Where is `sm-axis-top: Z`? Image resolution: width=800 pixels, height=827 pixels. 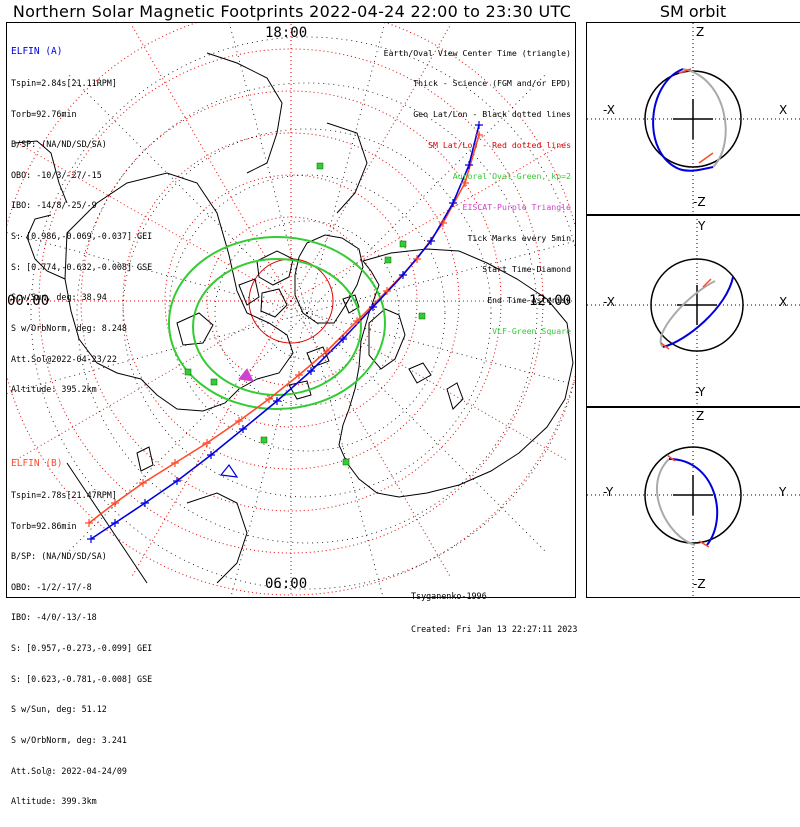
sm-axis-top: Z is located at coordinates (700, 416).